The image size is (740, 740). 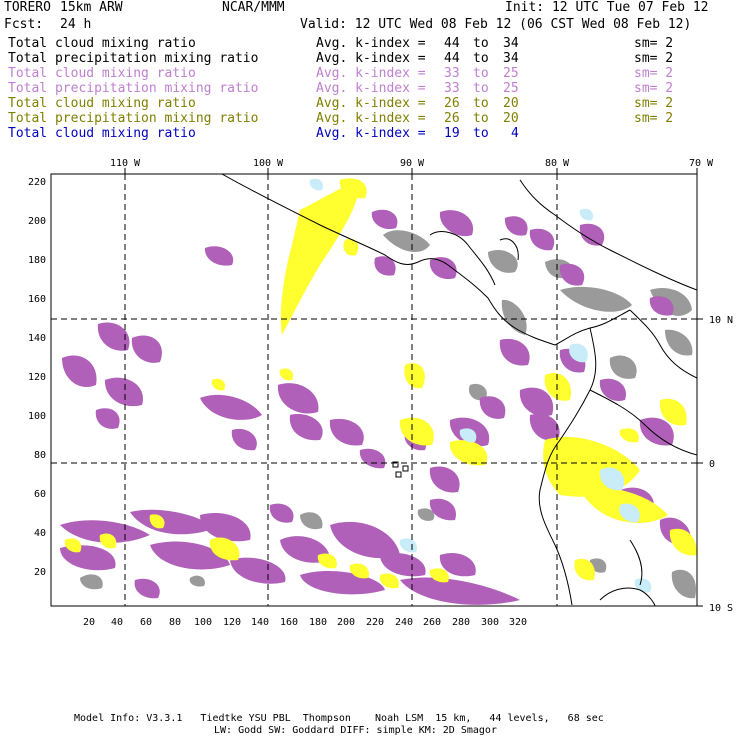 What do you see at coordinates (37, 221) in the screenshot?
I see `grid-y-label: 200` at bounding box center [37, 221].